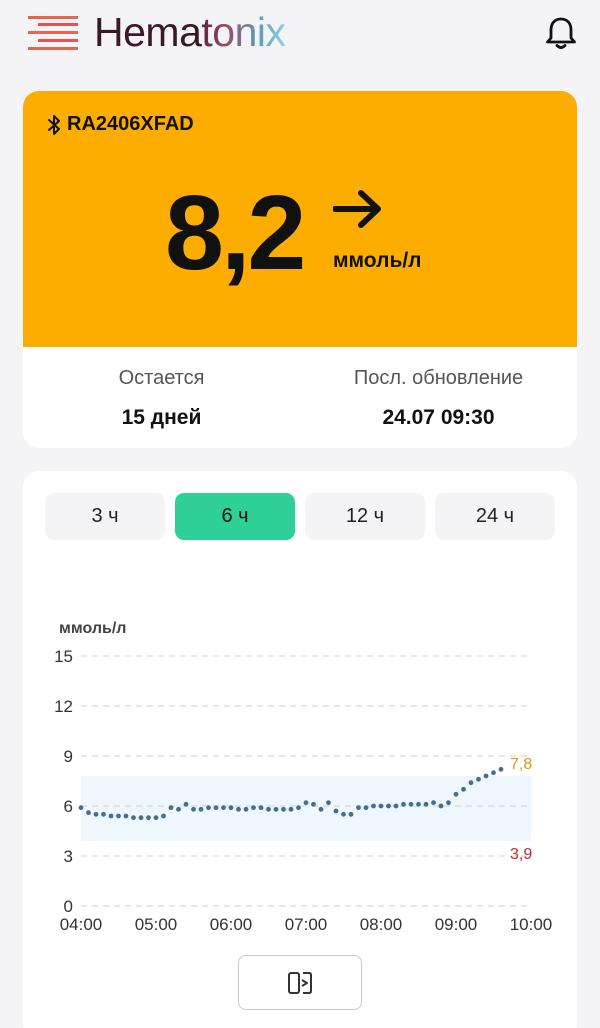  What do you see at coordinates (161, 378) in the screenshot?
I see `remaining-label: Остается` at bounding box center [161, 378].